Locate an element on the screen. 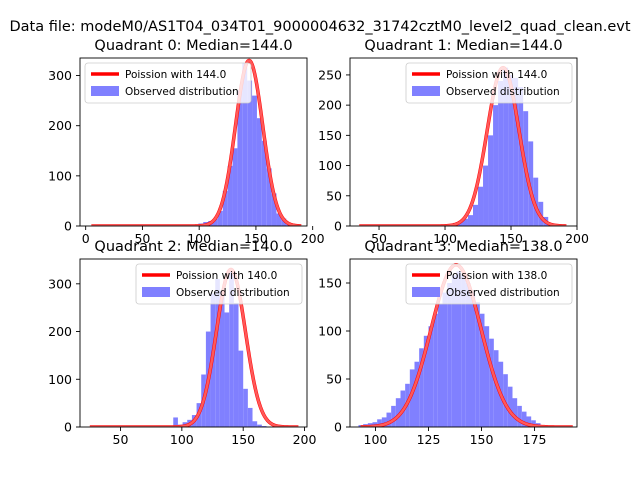 This screenshot has height=480, width=640. y-tick-label: 300 is located at coordinates (60, 75).